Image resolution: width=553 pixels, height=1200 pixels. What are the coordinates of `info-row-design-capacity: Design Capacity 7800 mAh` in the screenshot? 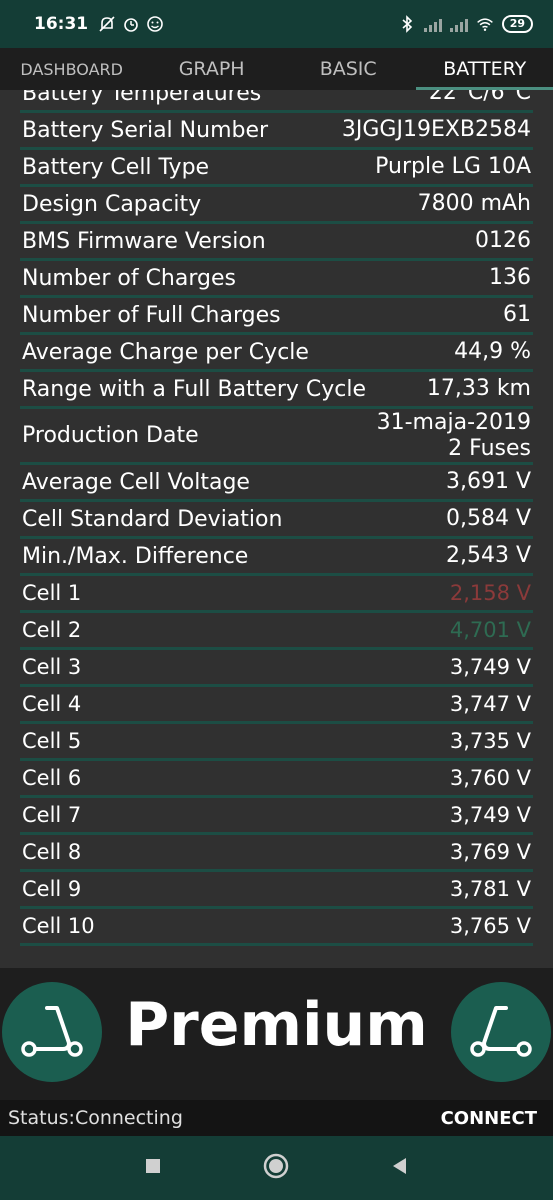 It's located at (276, 205).